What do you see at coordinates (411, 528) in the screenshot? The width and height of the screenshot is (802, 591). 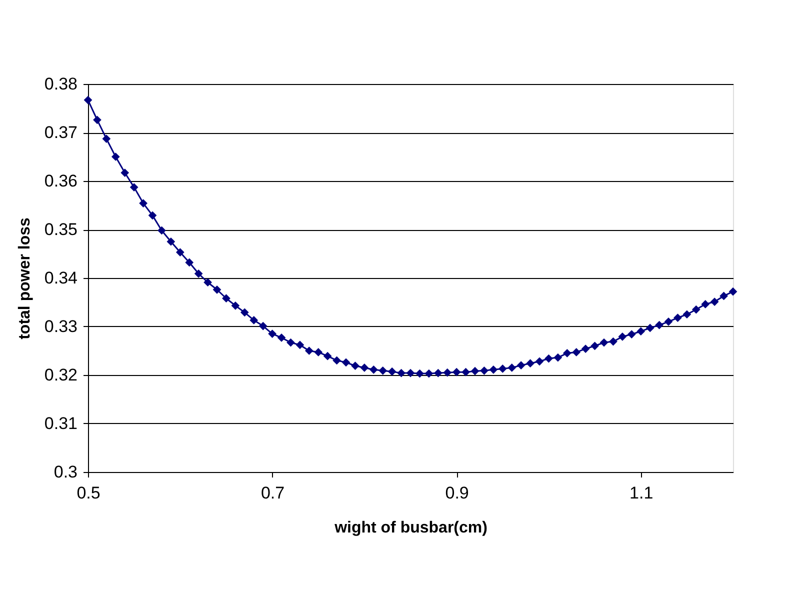 I see `x-axis-title: wight of busbar(cm)` at bounding box center [411, 528].